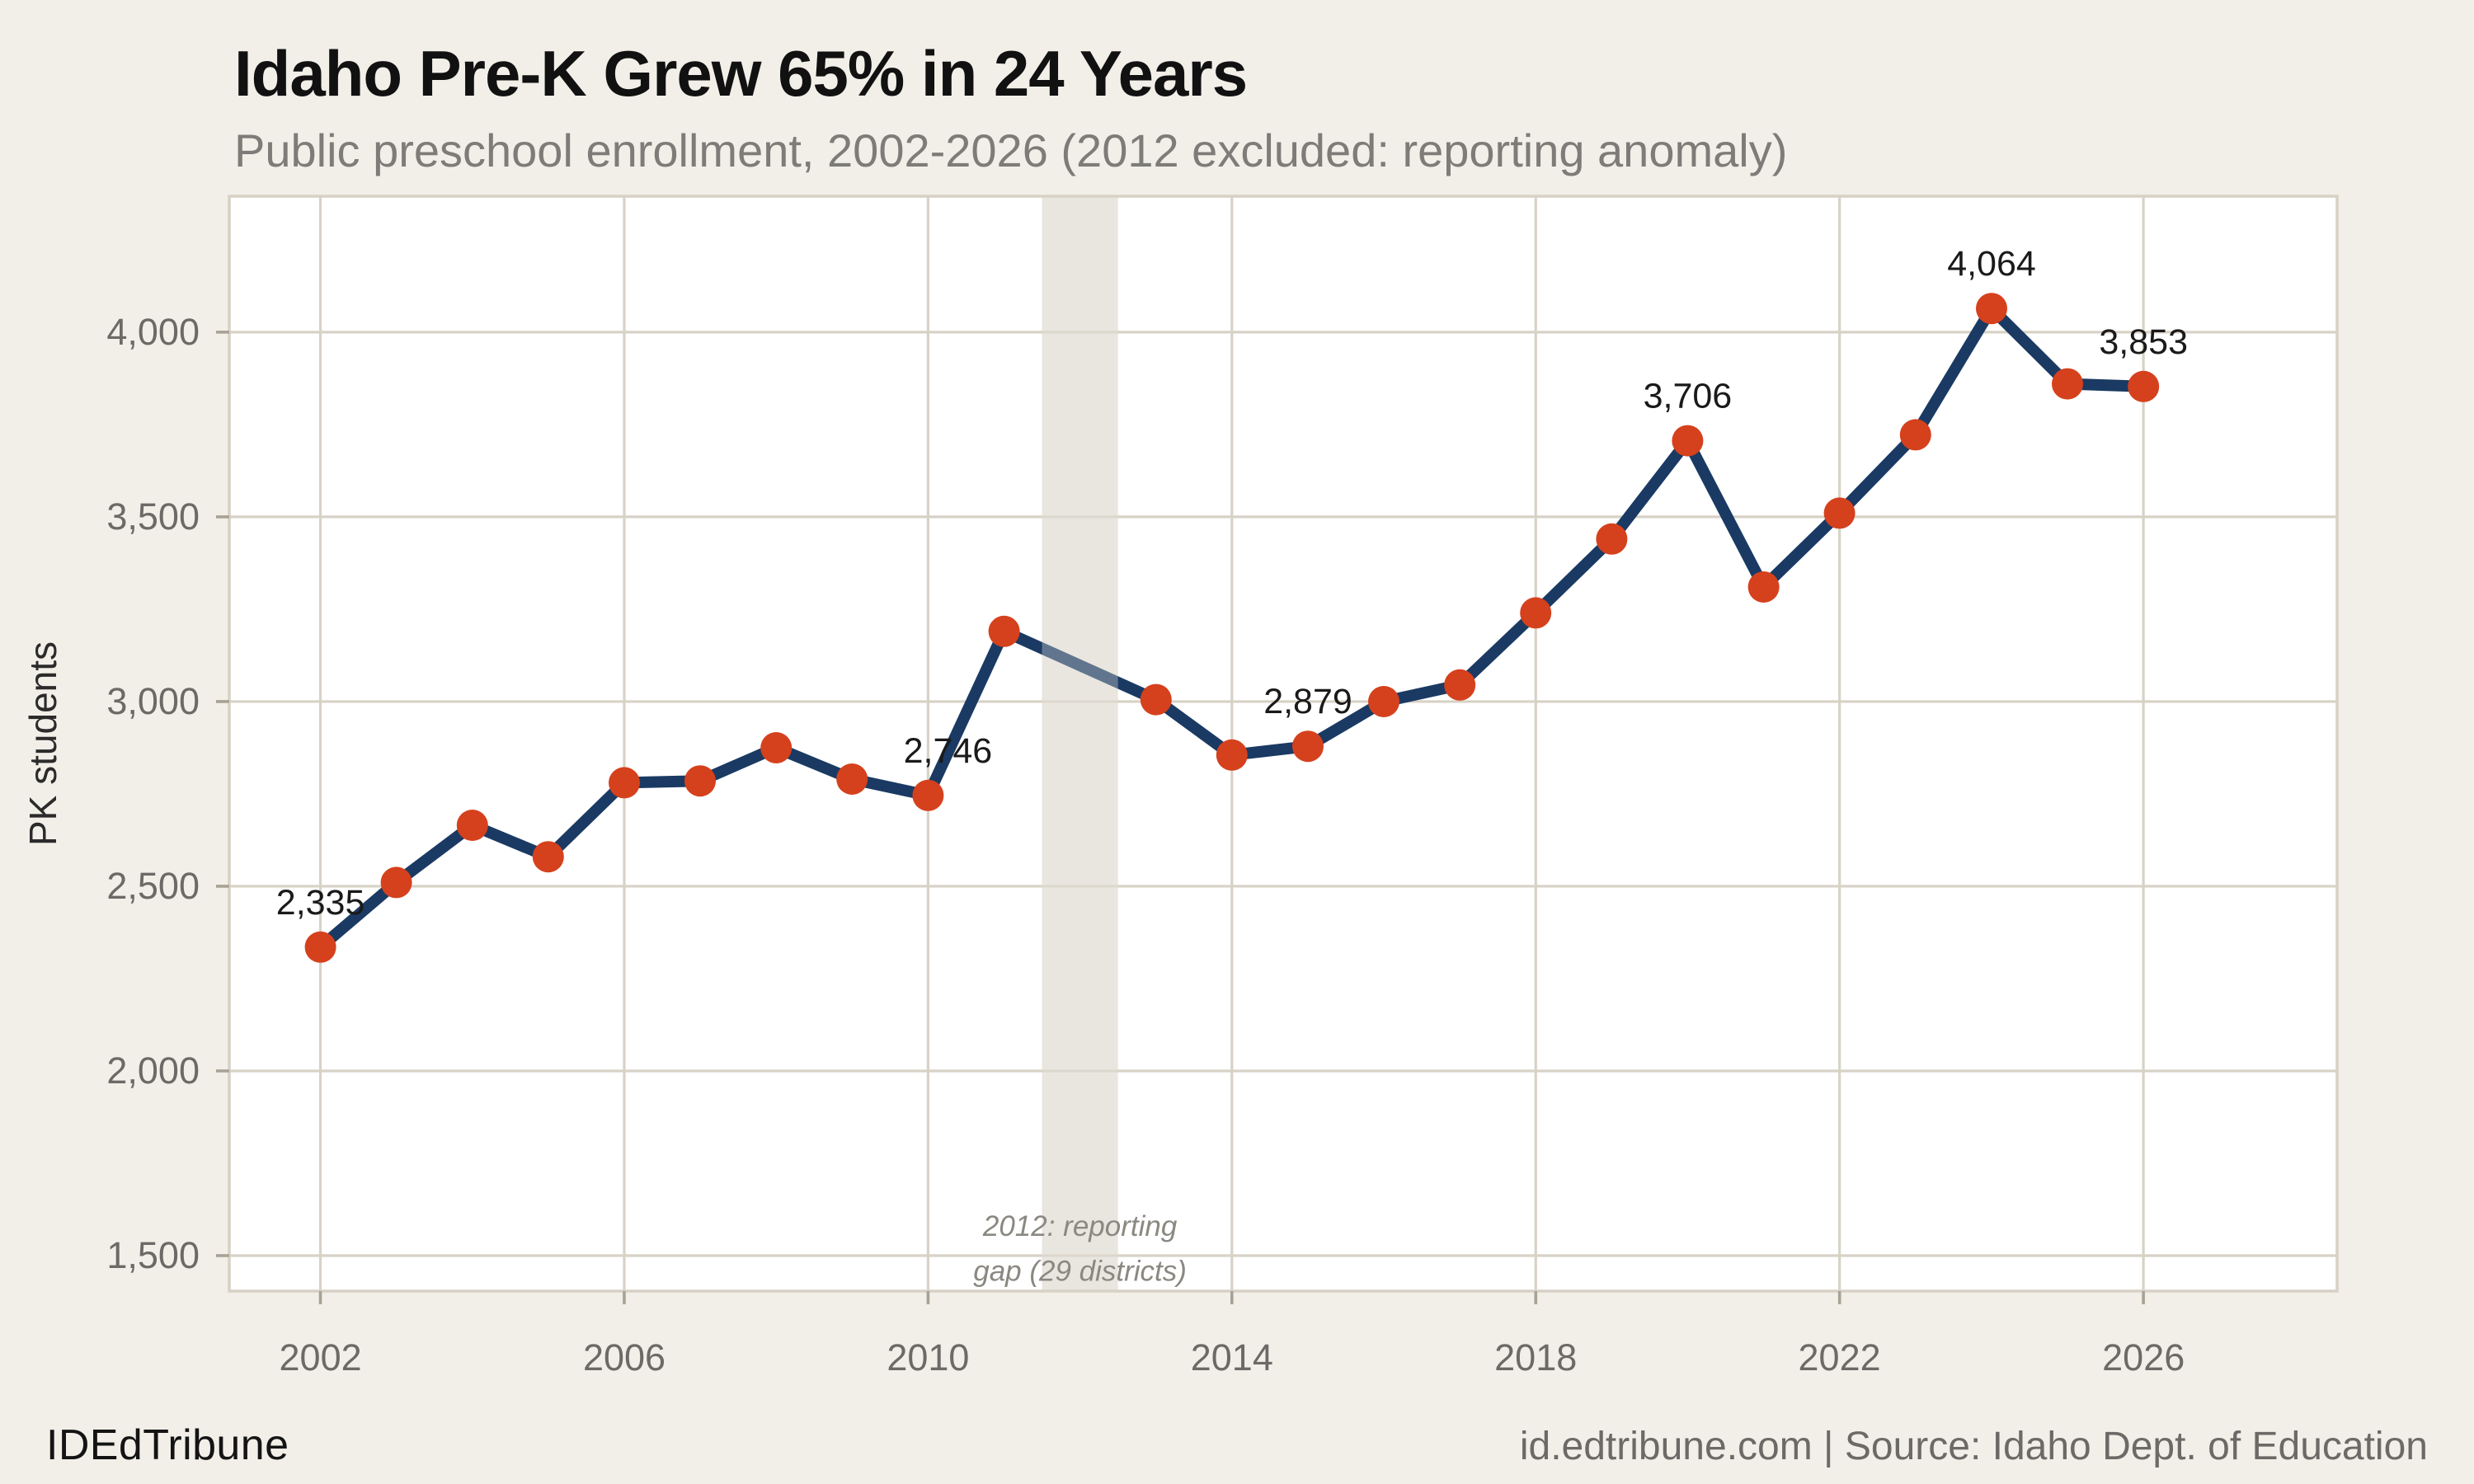 This screenshot has height=1484, width=2474. What do you see at coordinates (1460, 685) in the screenshot?
I see `data-point-2017` at bounding box center [1460, 685].